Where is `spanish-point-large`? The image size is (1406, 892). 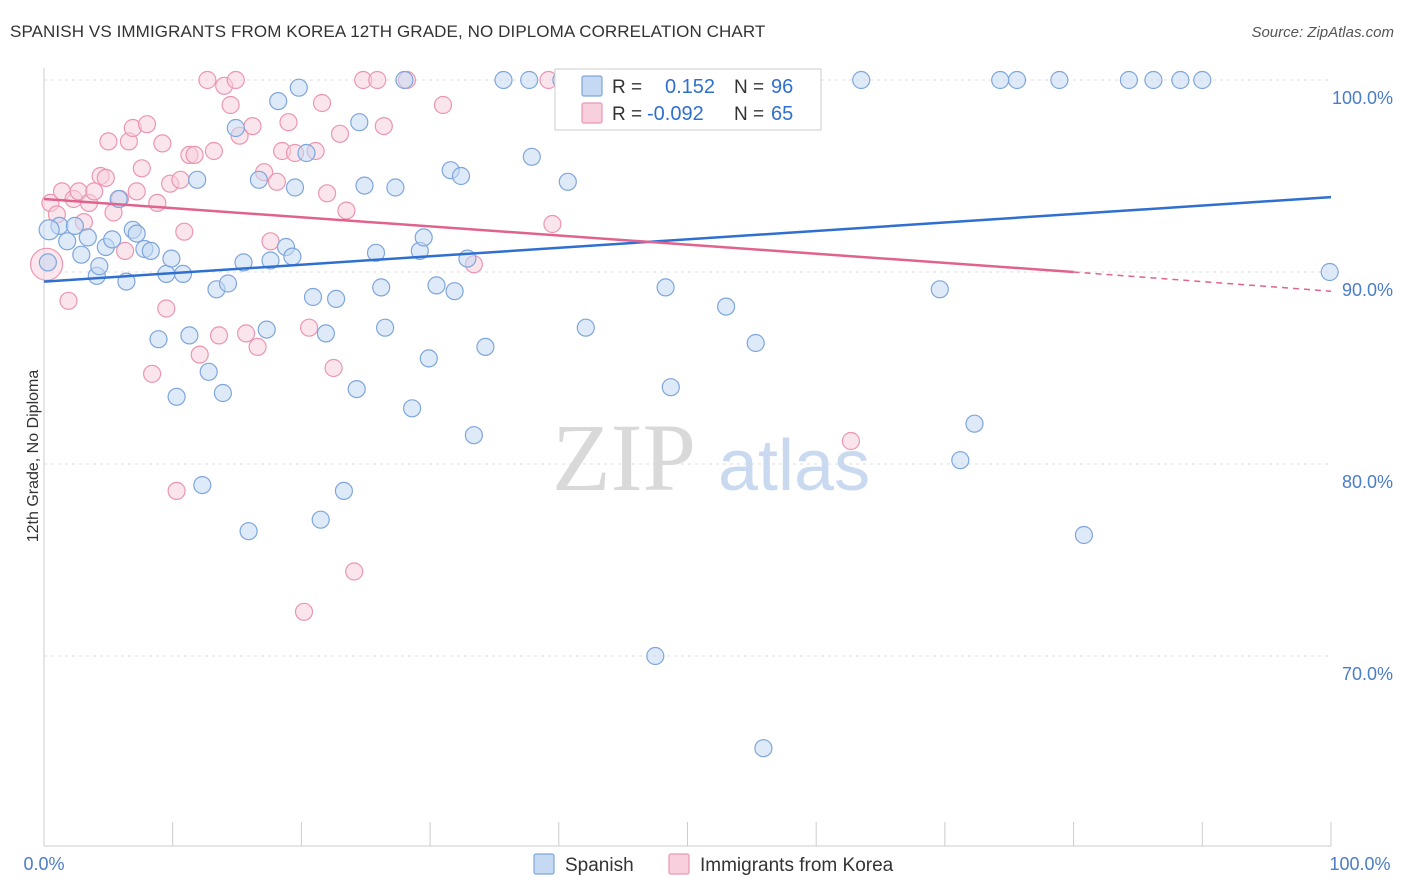
spanish-point-large is located at coordinates (49, 230).